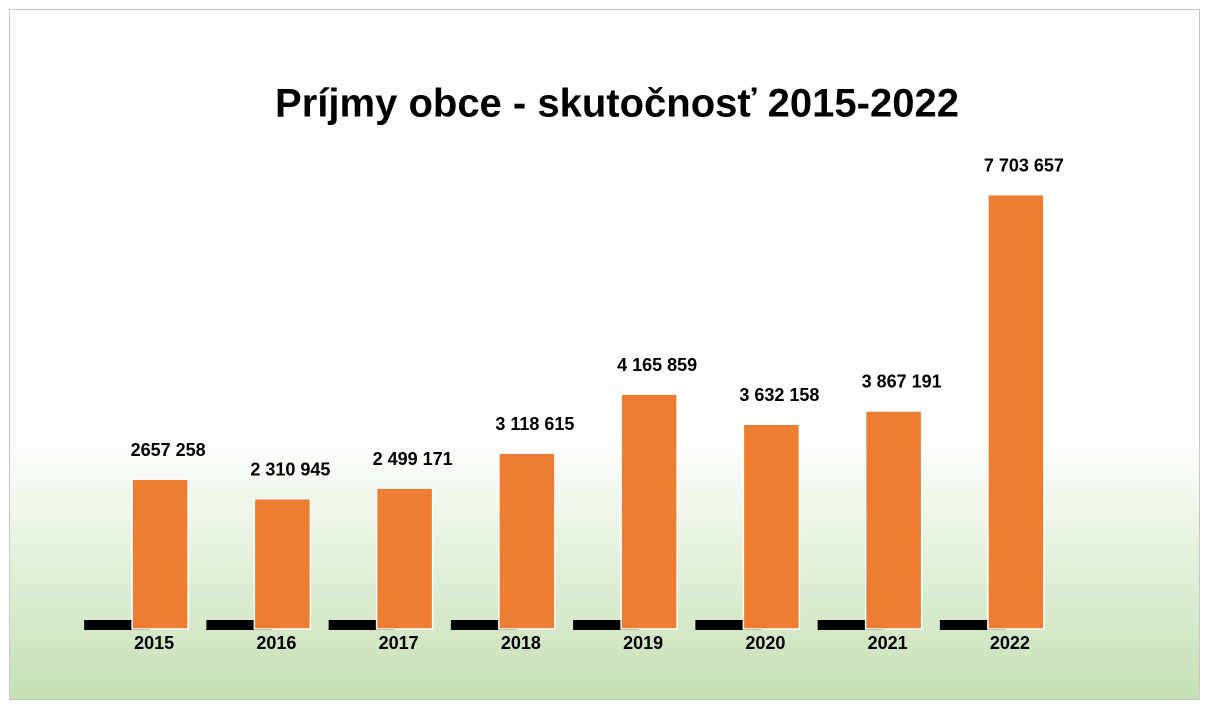 This screenshot has height=714, width=1209. What do you see at coordinates (888, 643) in the screenshot?
I see `x-tick-label: 2021` at bounding box center [888, 643].